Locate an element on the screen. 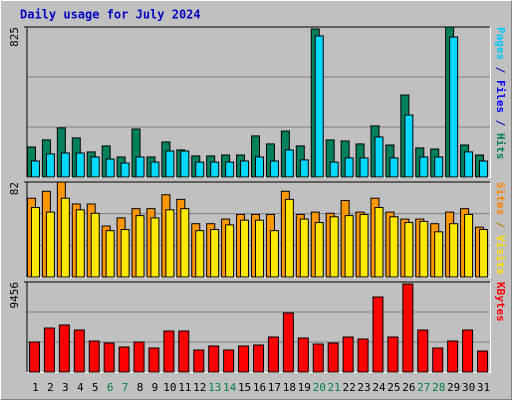 The height and width of the screenshot is (400, 512). x-tick-label: 6 is located at coordinates (110, 387).